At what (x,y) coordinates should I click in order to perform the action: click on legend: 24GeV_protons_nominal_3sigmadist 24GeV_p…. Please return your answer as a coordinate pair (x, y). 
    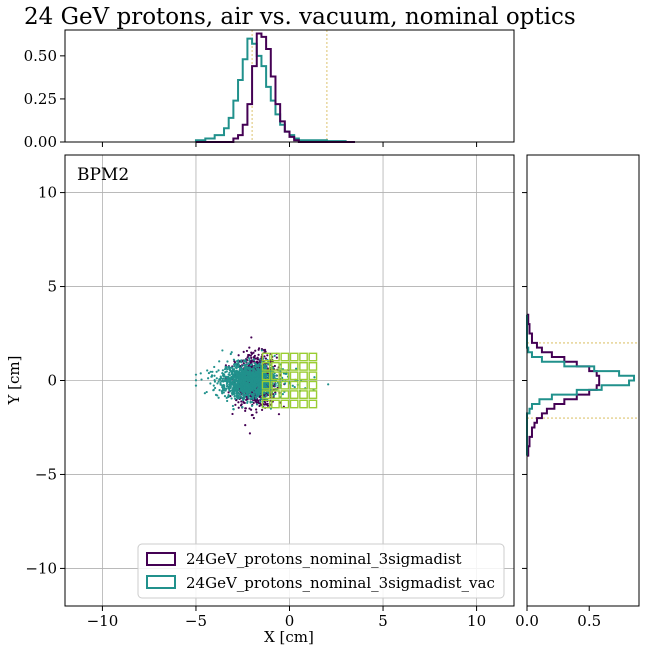
    Looking at the image, I should click on (321, 571).